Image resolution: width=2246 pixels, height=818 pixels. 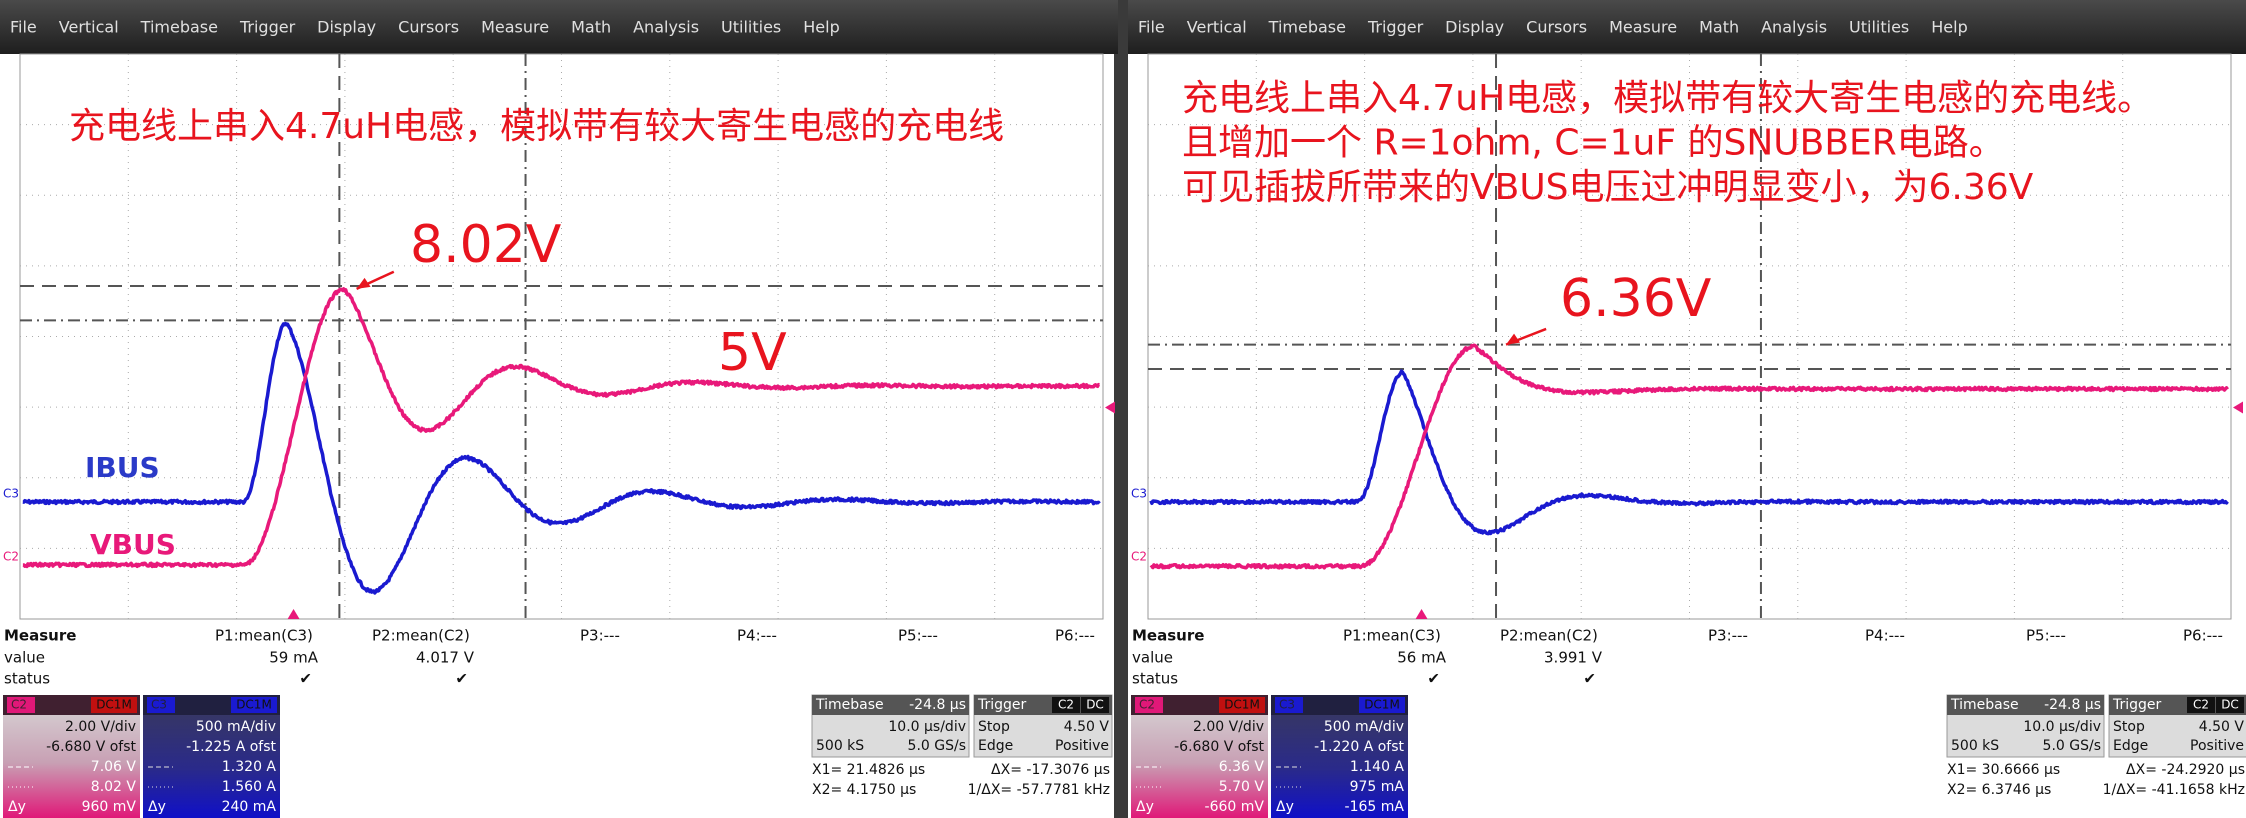 I want to click on channel-setting: 1.320 A, so click(x=249, y=767).